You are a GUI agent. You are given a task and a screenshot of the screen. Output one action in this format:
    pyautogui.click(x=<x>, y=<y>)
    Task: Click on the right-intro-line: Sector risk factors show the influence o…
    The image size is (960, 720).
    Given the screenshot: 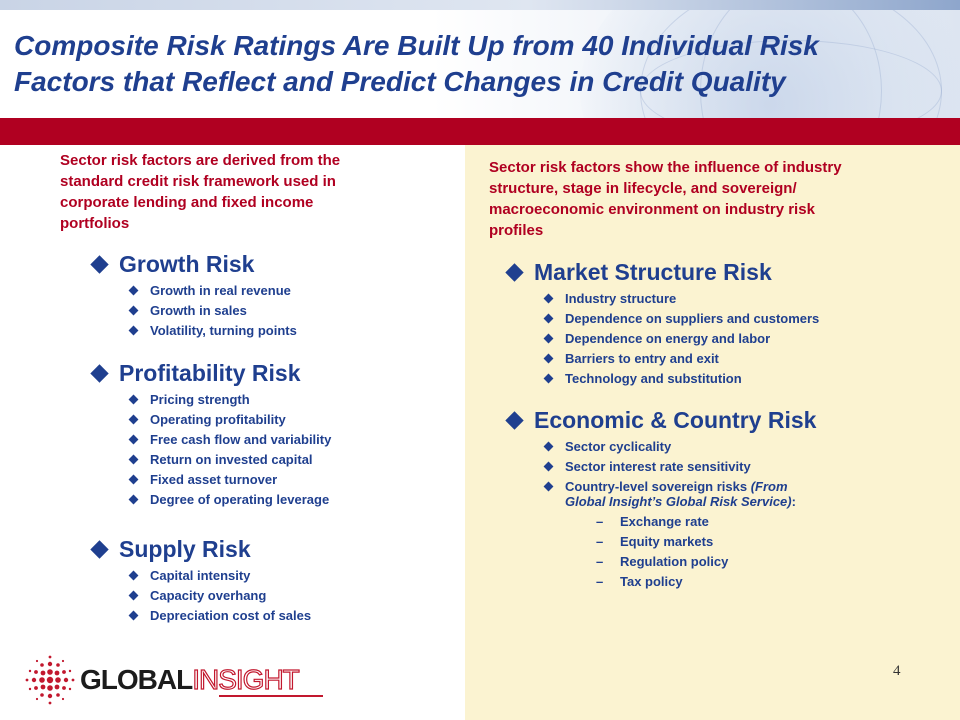 What is the action you would take?
    pyautogui.click(x=665, y=167)
    